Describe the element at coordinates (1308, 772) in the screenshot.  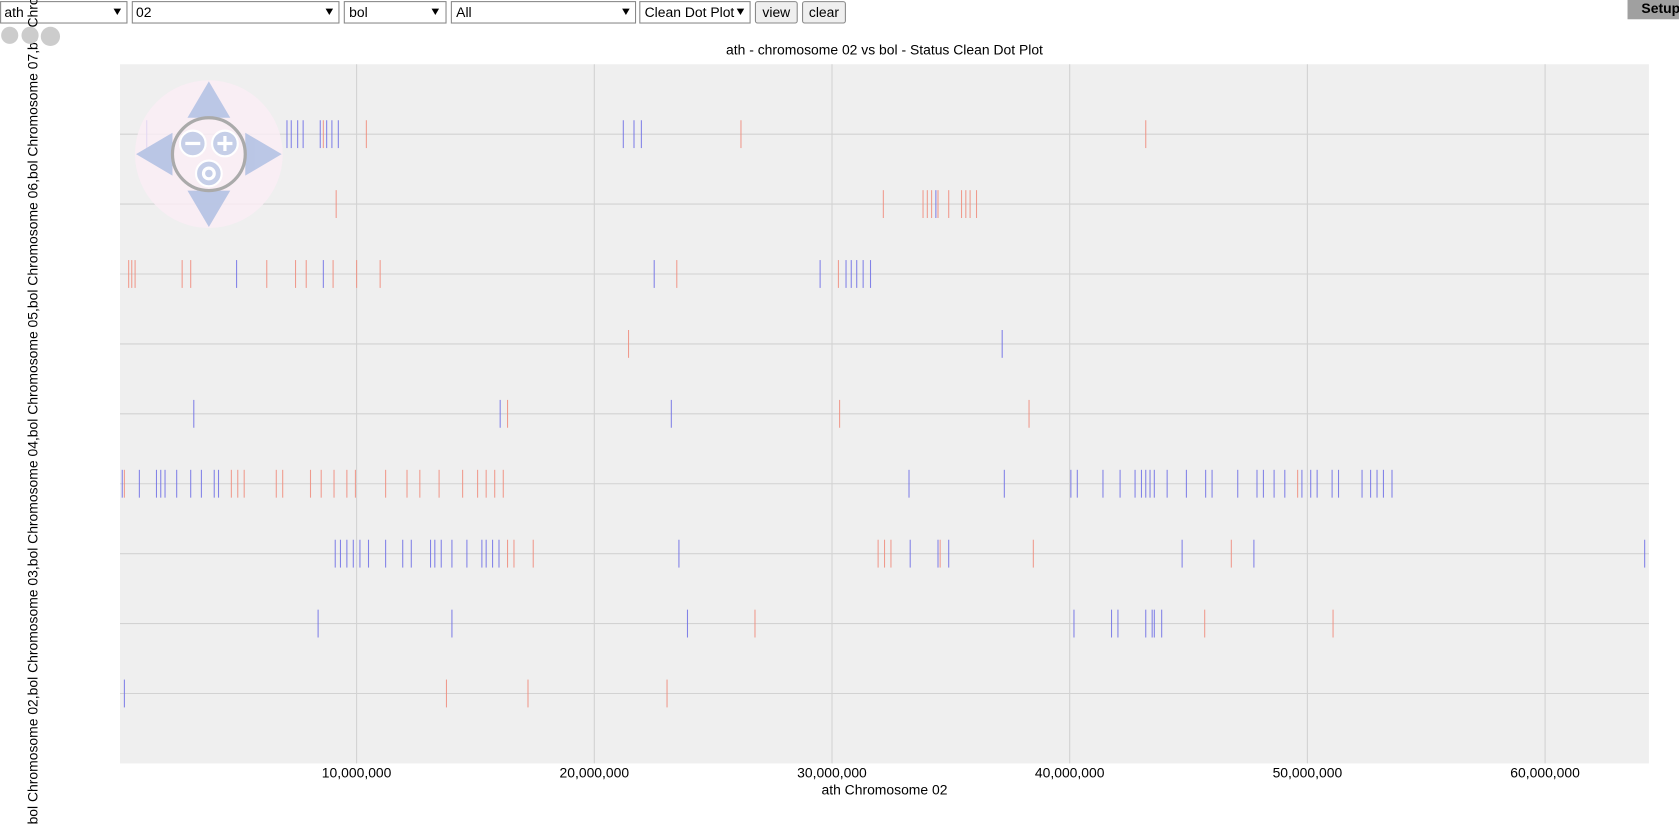
I see `x-tick-label: 50,000,000` at that location.